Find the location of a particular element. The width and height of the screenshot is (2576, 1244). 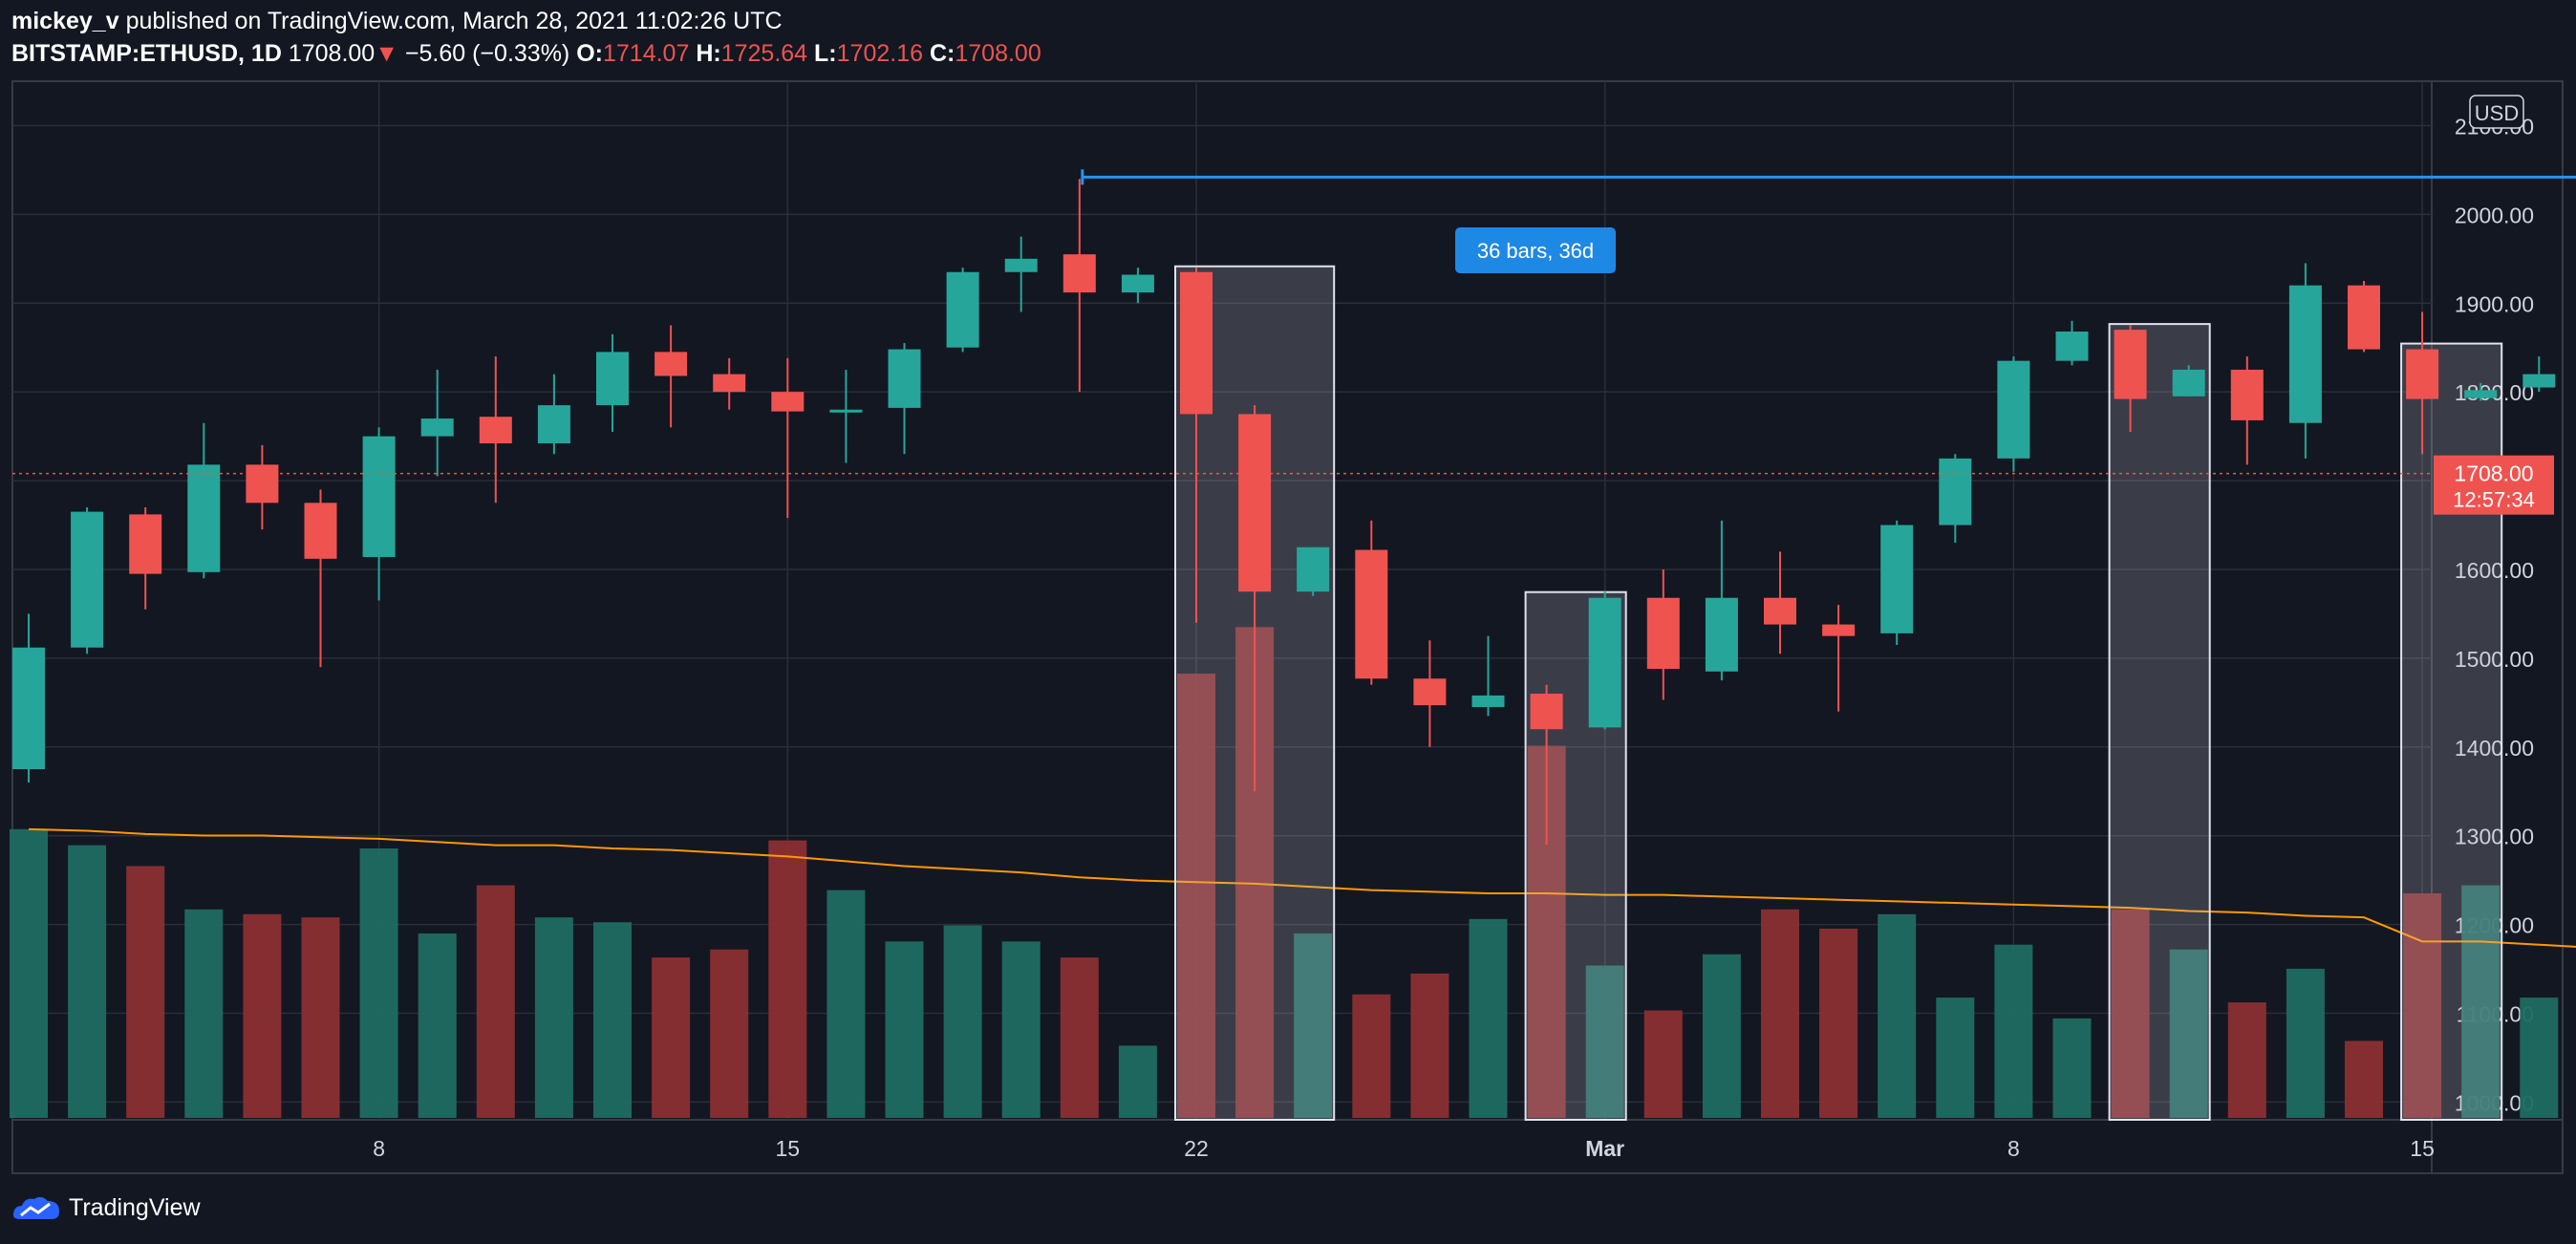

author-name: mickey_v is located at coordinates (65, 21).